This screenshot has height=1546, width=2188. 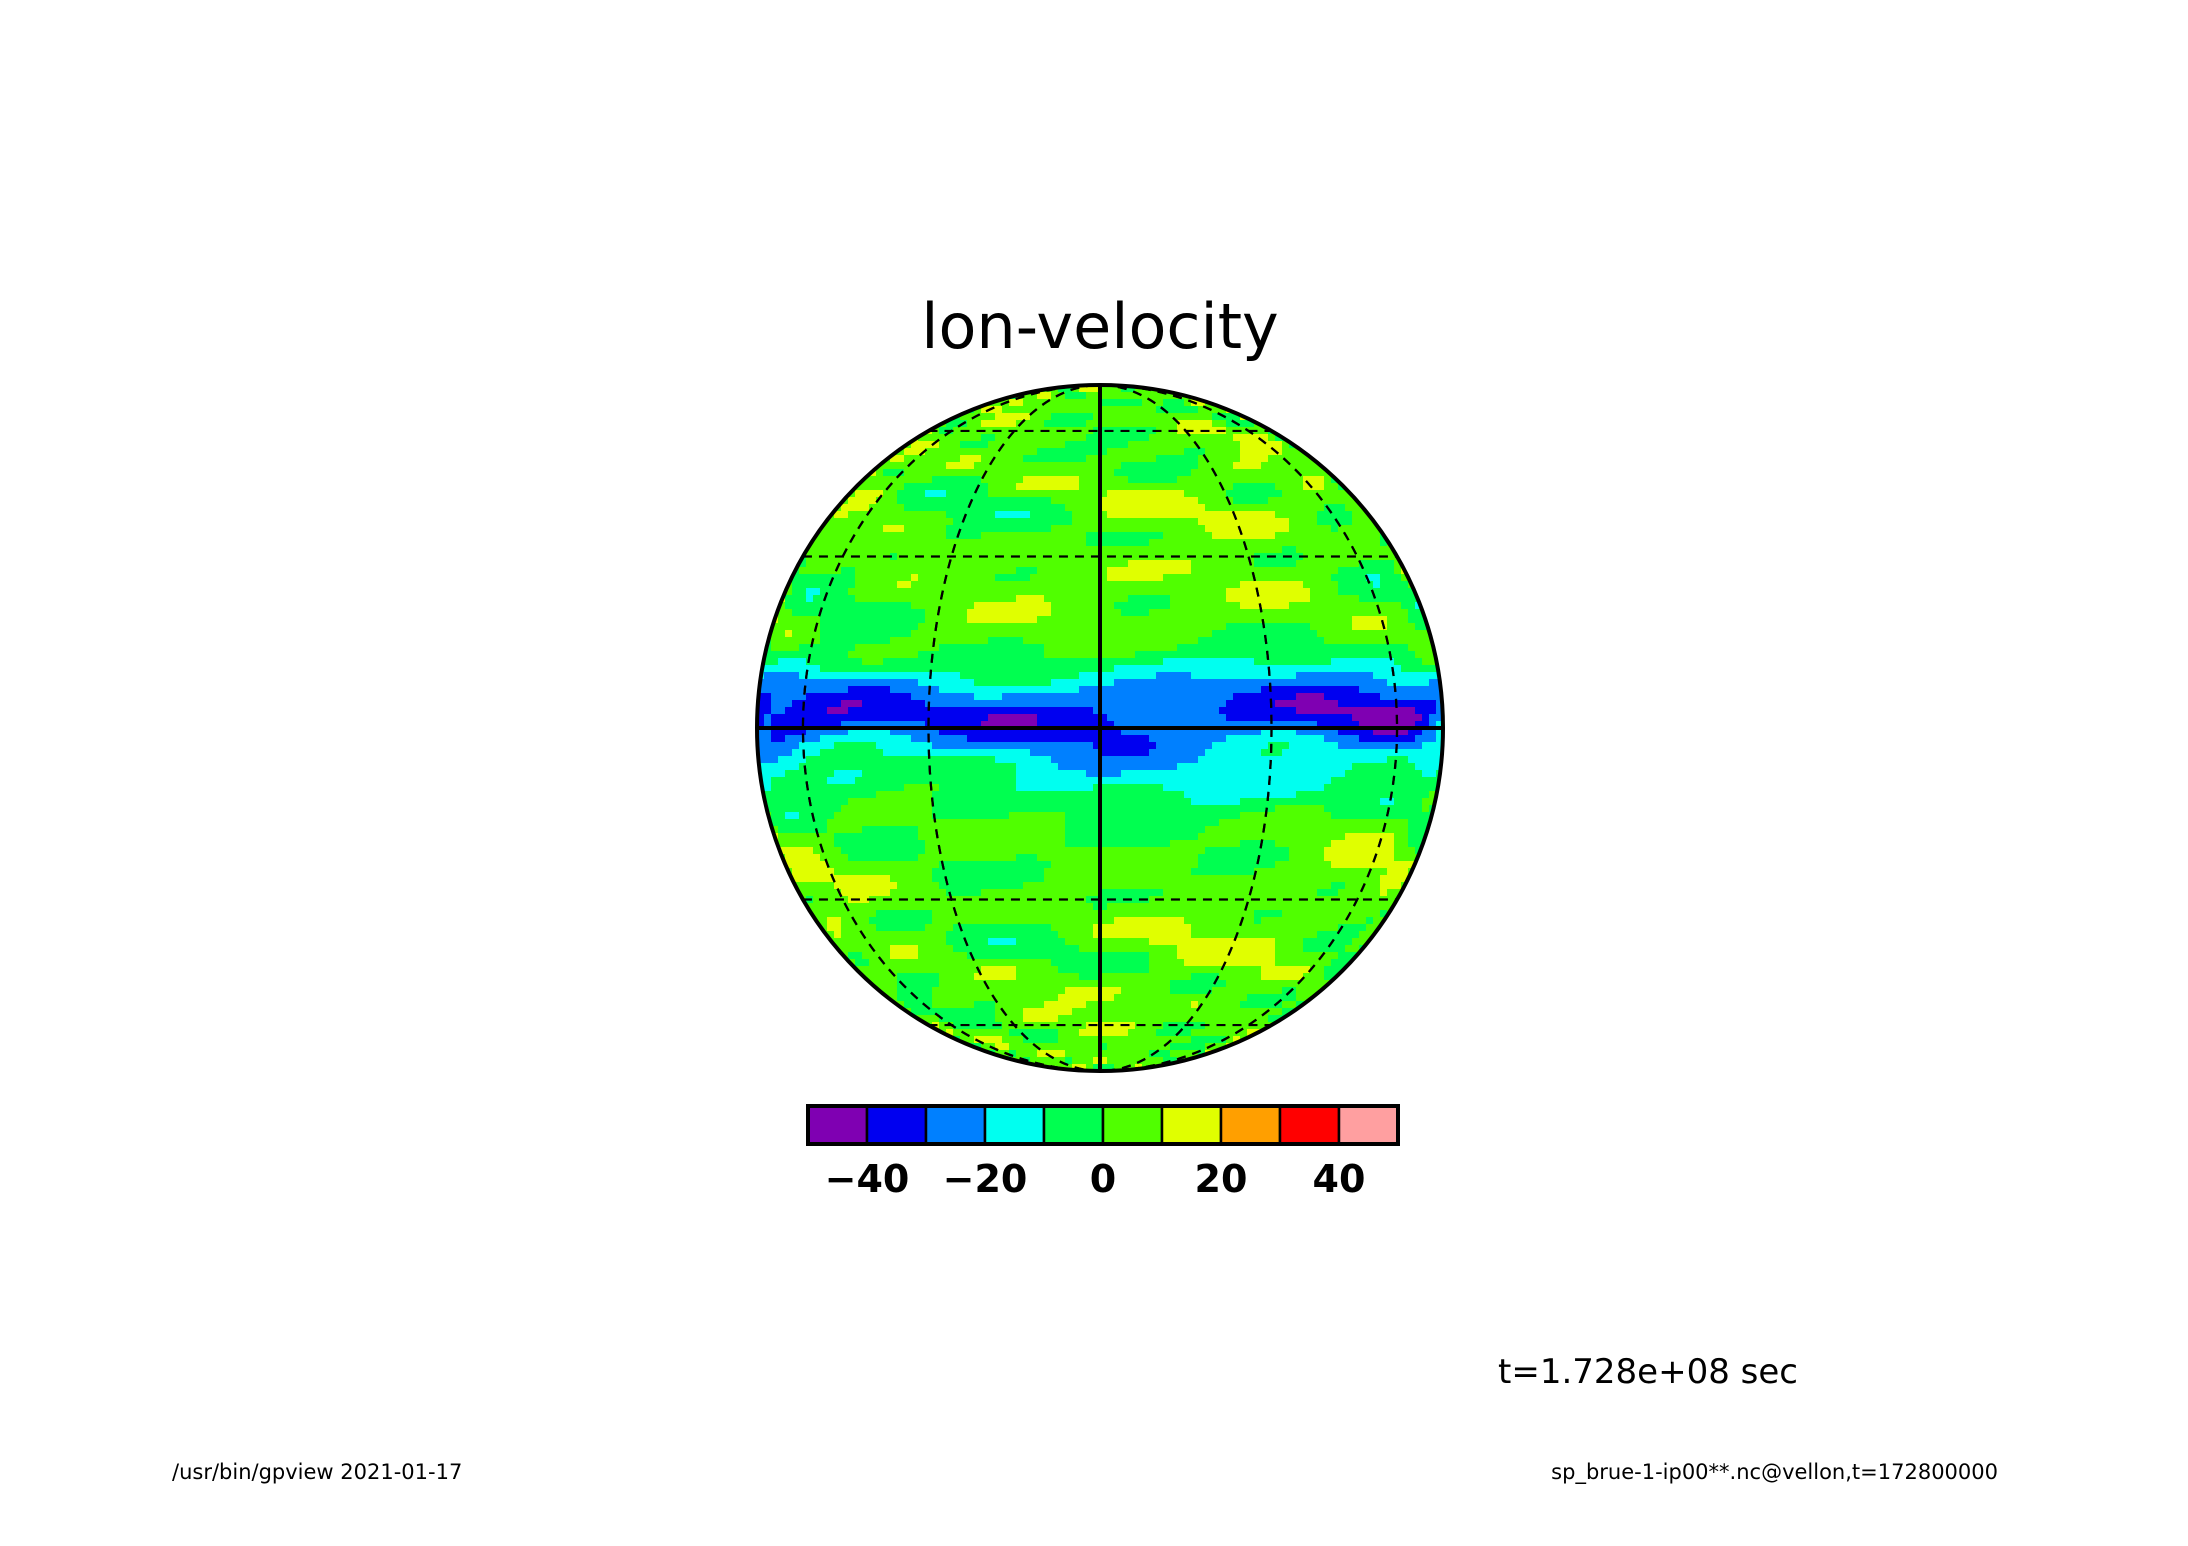 I want to click on footer-right: sp_brue-1-ip00**.nc@vellon,t=172800000, so click(x=1774, y=1472).